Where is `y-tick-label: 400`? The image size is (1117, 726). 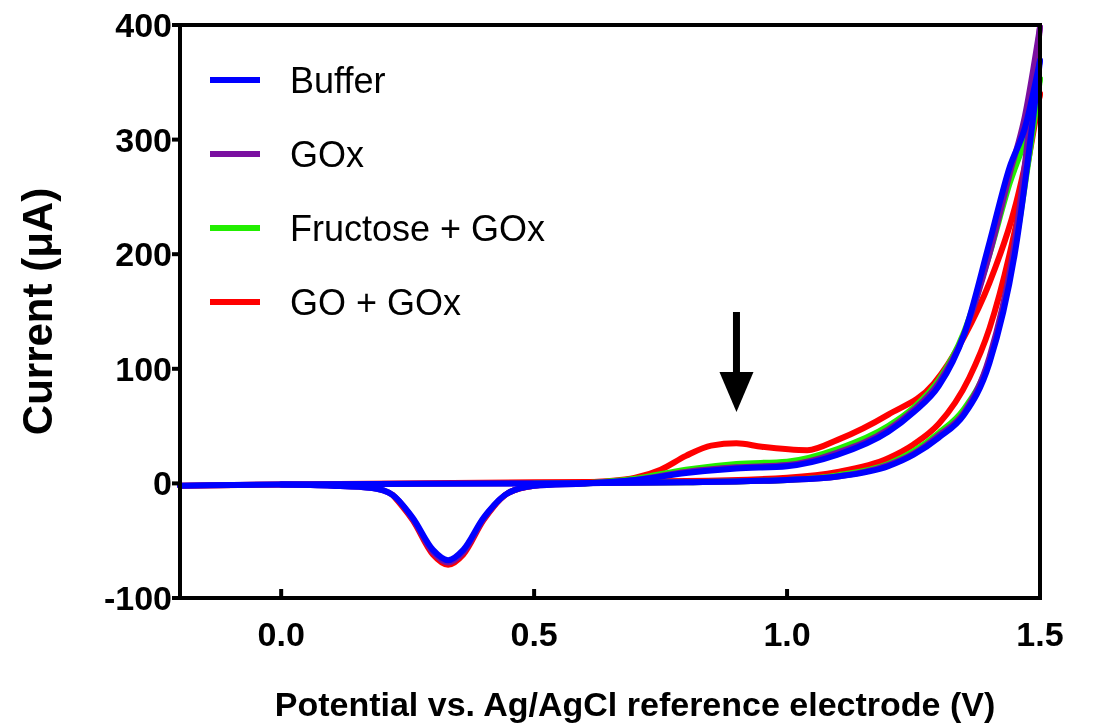 y-tick-label: 400 is located at coordinates (143, 25).